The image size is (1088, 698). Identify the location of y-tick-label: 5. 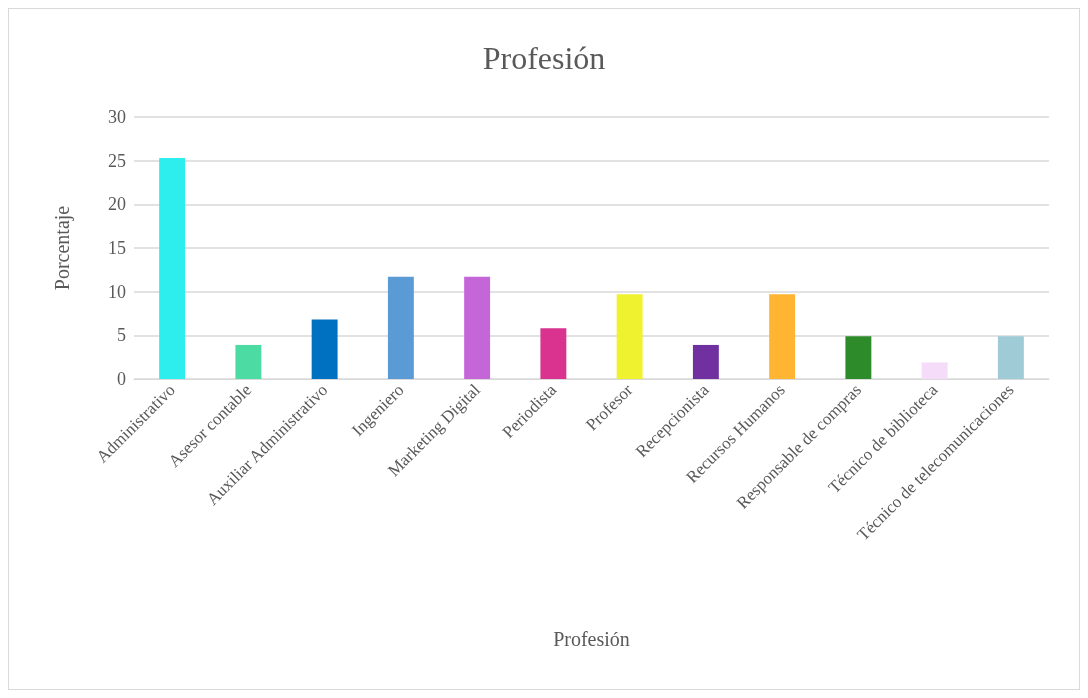
(121, 335).